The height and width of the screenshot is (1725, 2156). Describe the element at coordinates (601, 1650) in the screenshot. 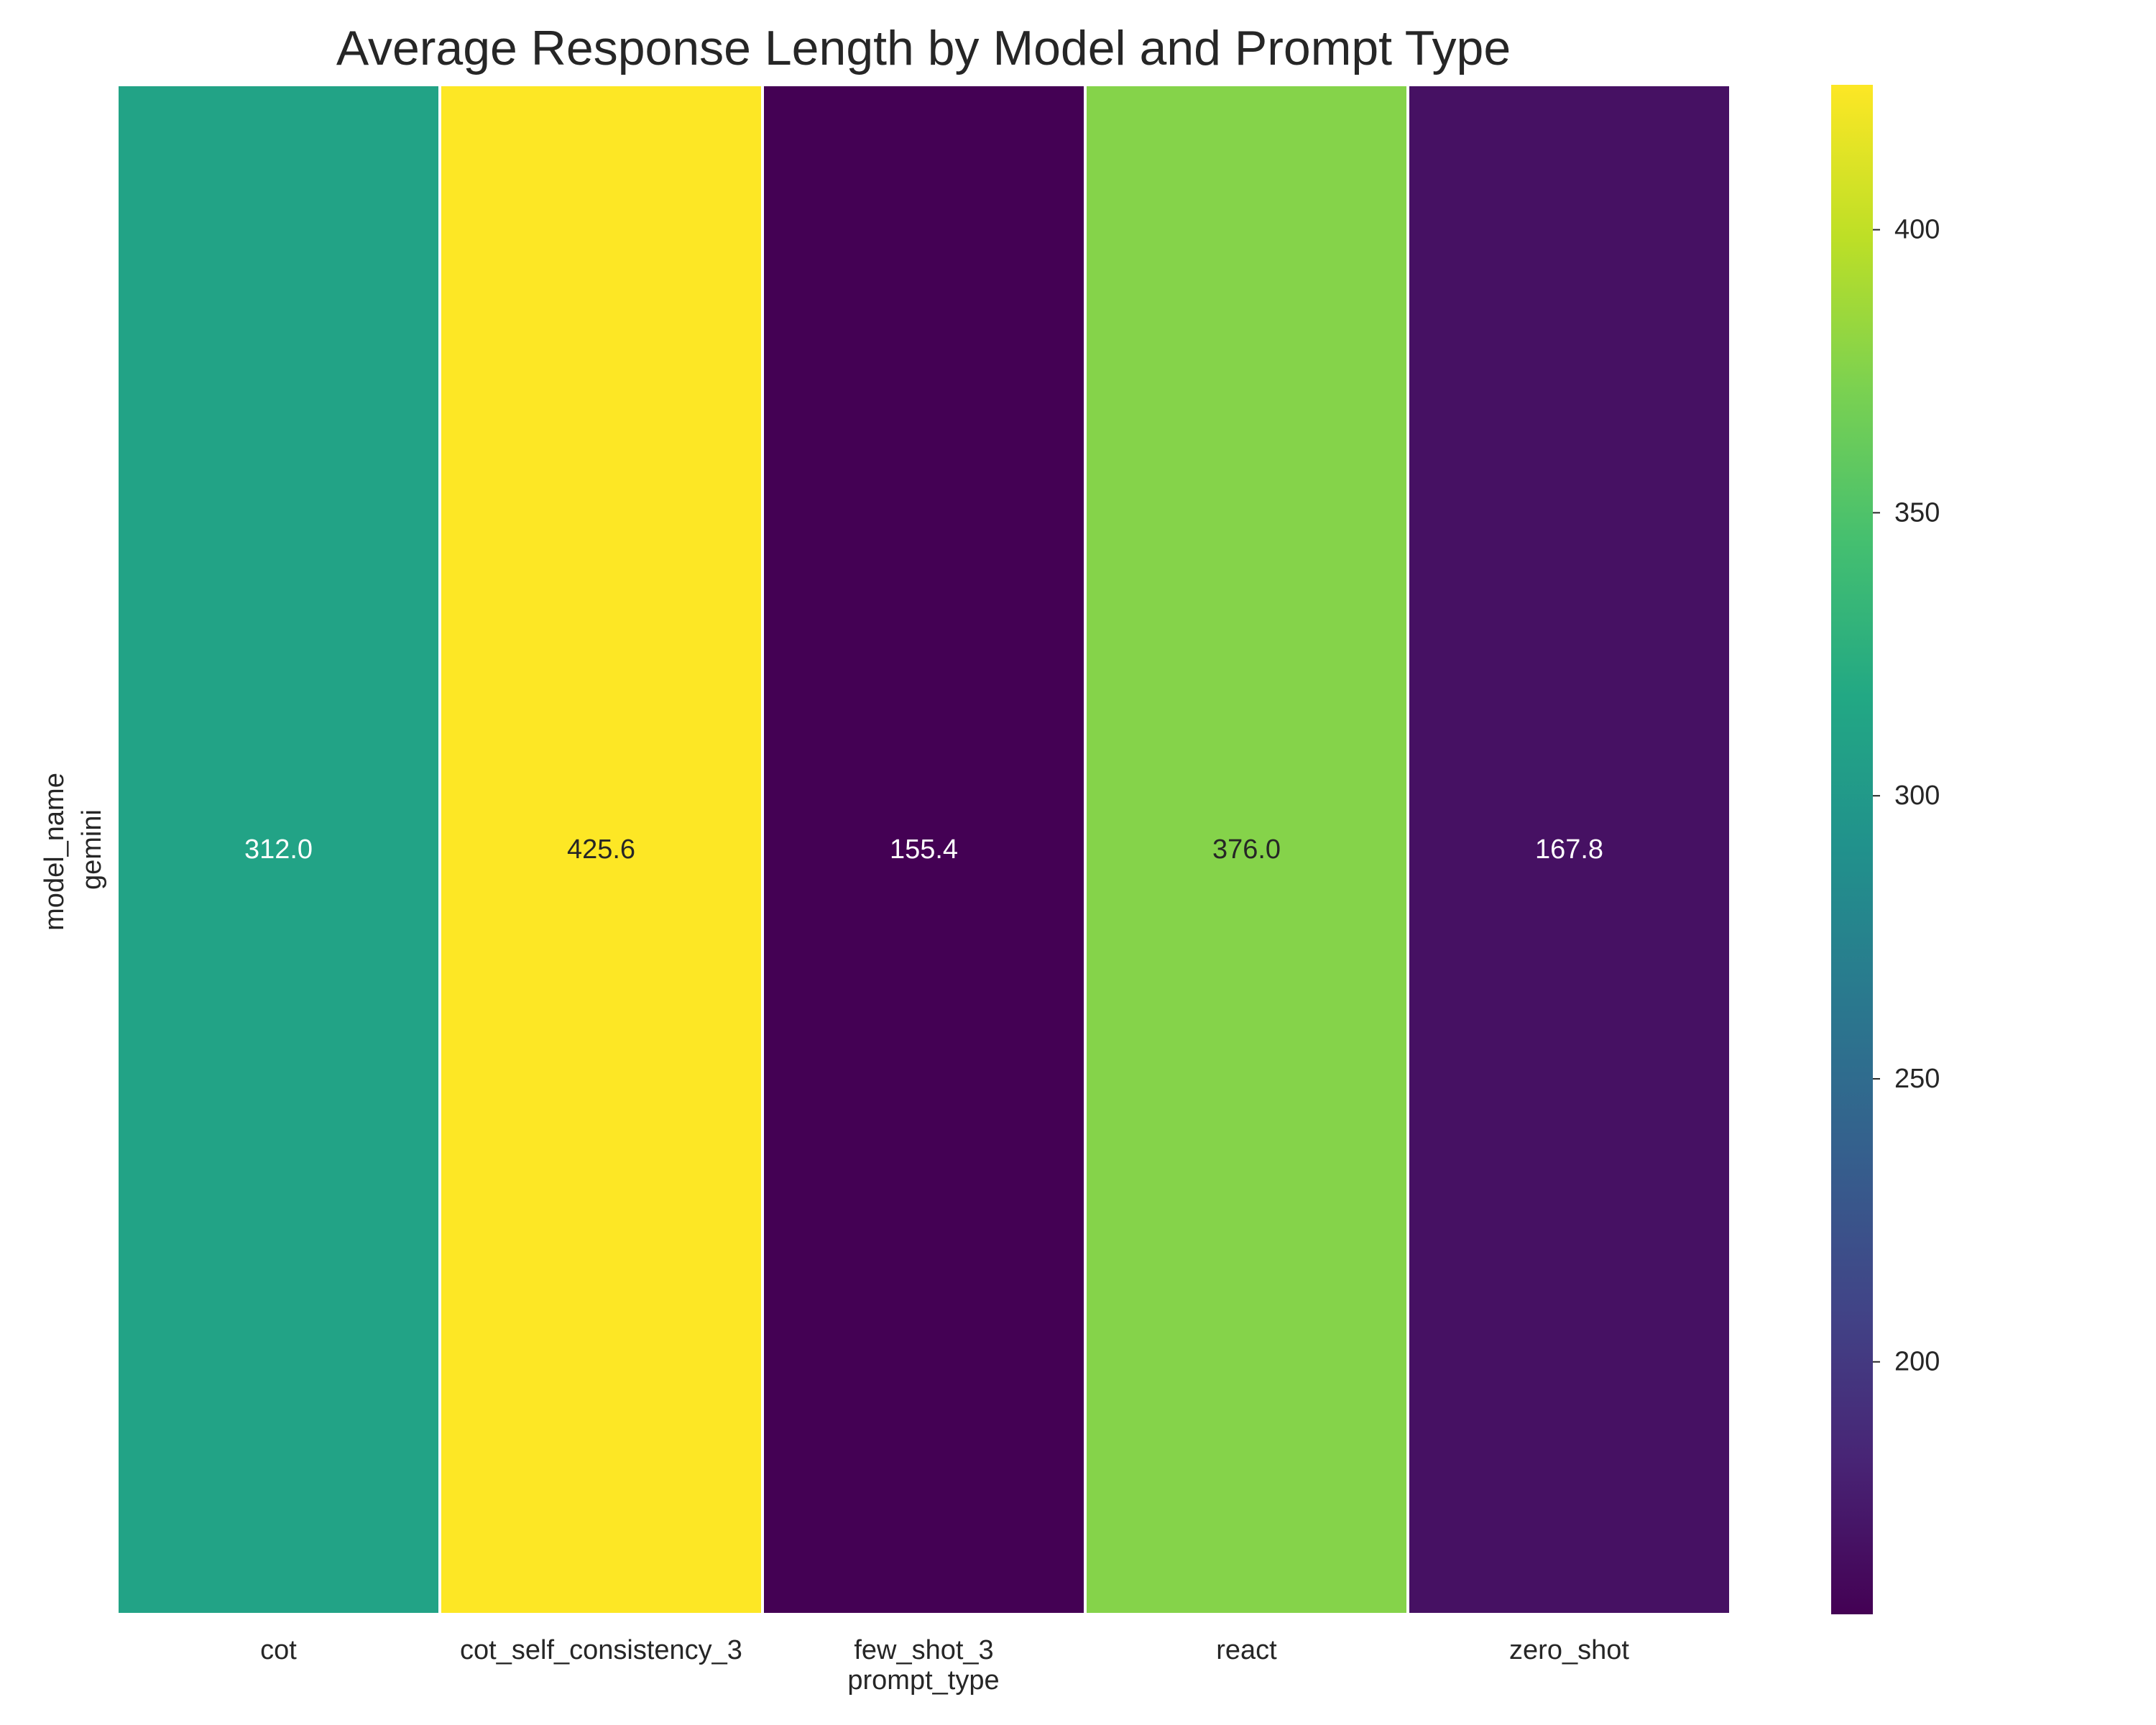

I see `x-tick-label: cot_self_consistency_3` at that location.